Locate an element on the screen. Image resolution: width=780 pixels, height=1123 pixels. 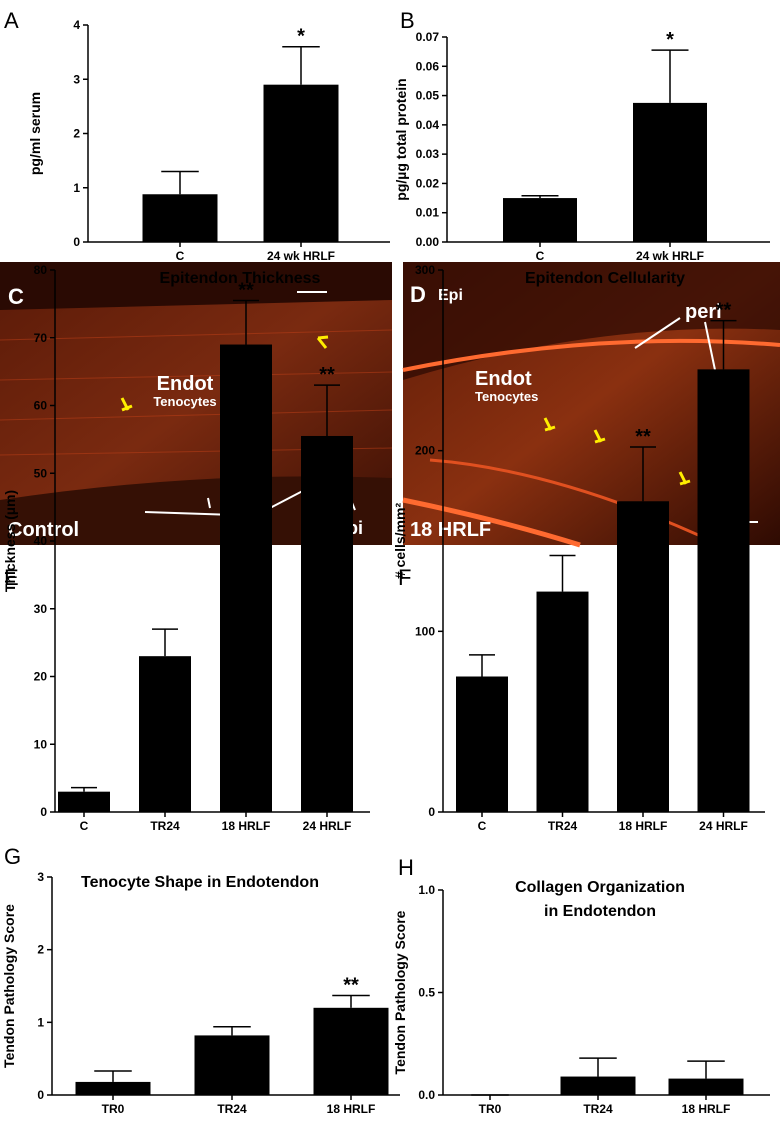
y-tick-label: 200 is located at coordinates (425, 451).